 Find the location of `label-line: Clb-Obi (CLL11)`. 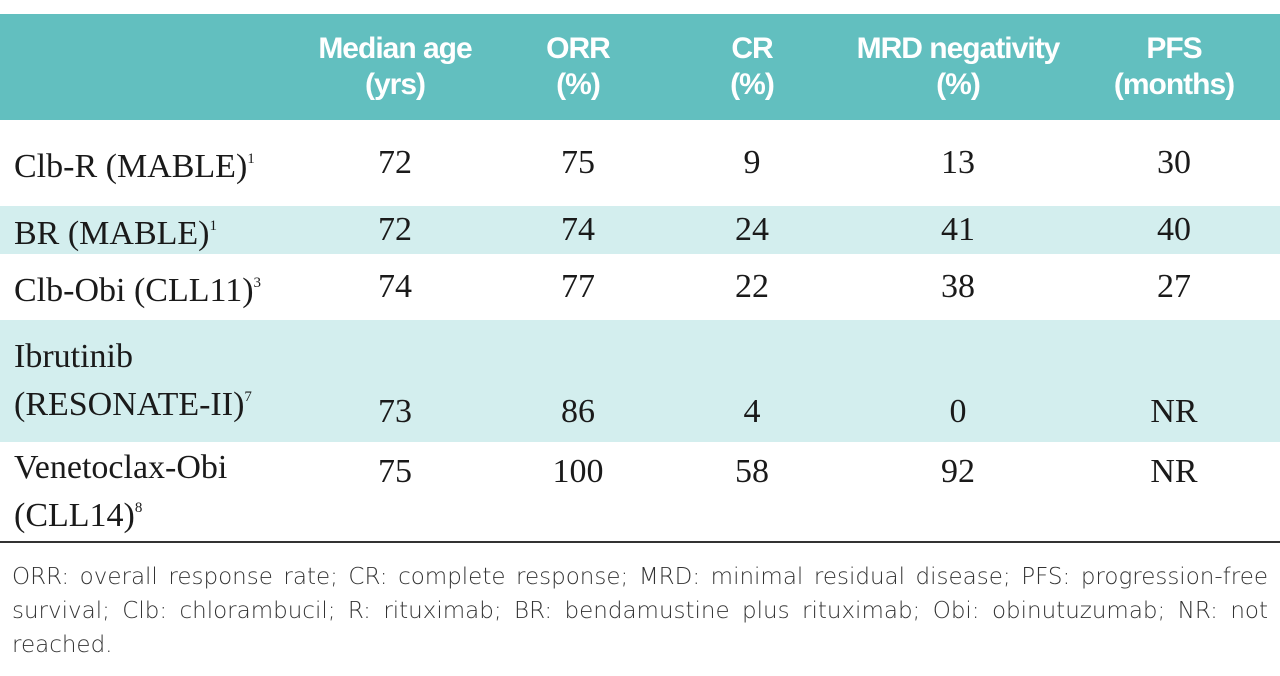

label-line: Clb-Obi (CLL11) is located at coordinates (134, 290).